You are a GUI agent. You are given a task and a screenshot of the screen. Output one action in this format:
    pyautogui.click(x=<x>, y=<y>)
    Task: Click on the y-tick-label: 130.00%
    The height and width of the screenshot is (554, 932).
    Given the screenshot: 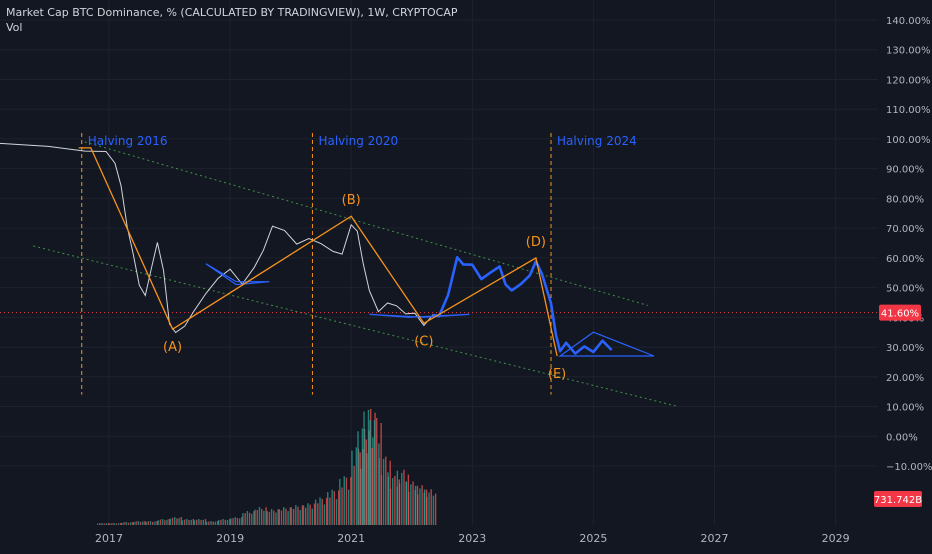 What is the action you would take?
    pyautogui.click(x=908, y=51)
    